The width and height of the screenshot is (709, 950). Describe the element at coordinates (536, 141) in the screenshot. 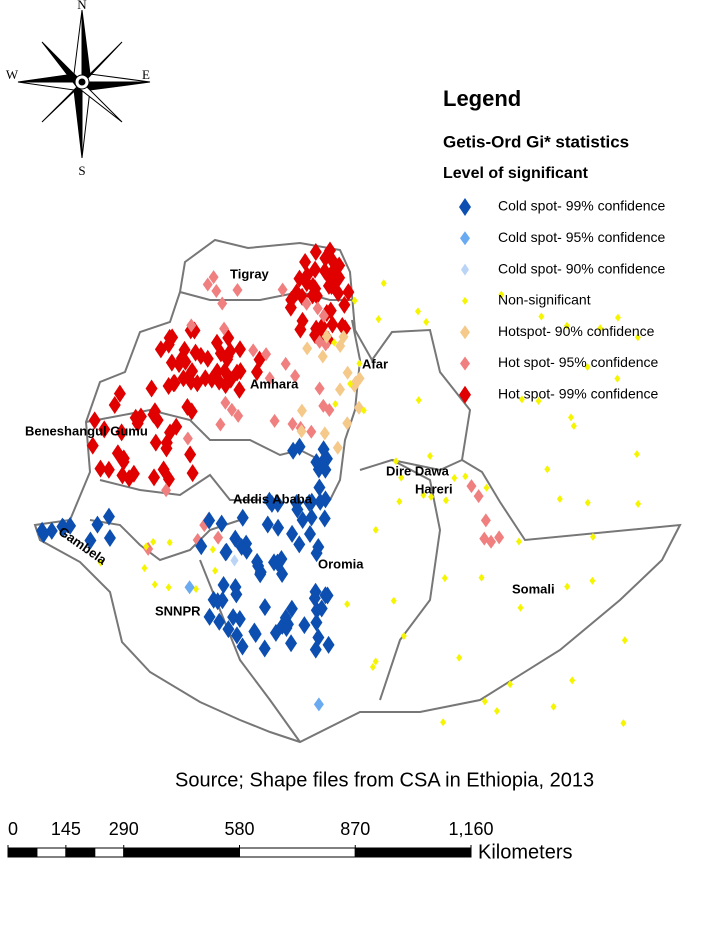

I see `legend-subtitle: Getis-Ord Gi* statistics` at that location.